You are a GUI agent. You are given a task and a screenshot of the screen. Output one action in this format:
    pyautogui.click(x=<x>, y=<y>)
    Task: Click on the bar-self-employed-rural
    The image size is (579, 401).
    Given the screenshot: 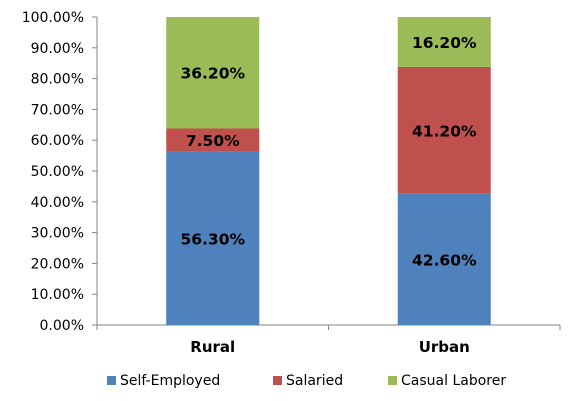 What is the action you would take?
    pyautogui.click(x=213, y=238)
    